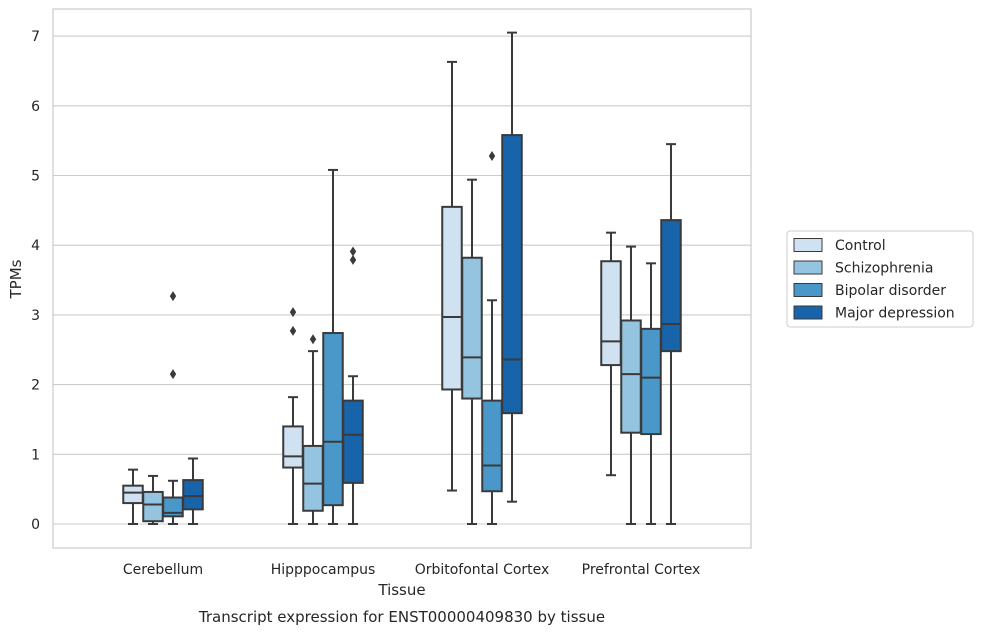  Describe the element at coordinates (35, 316) in the screenshot. I see `y-tick-label: 3` at that location.